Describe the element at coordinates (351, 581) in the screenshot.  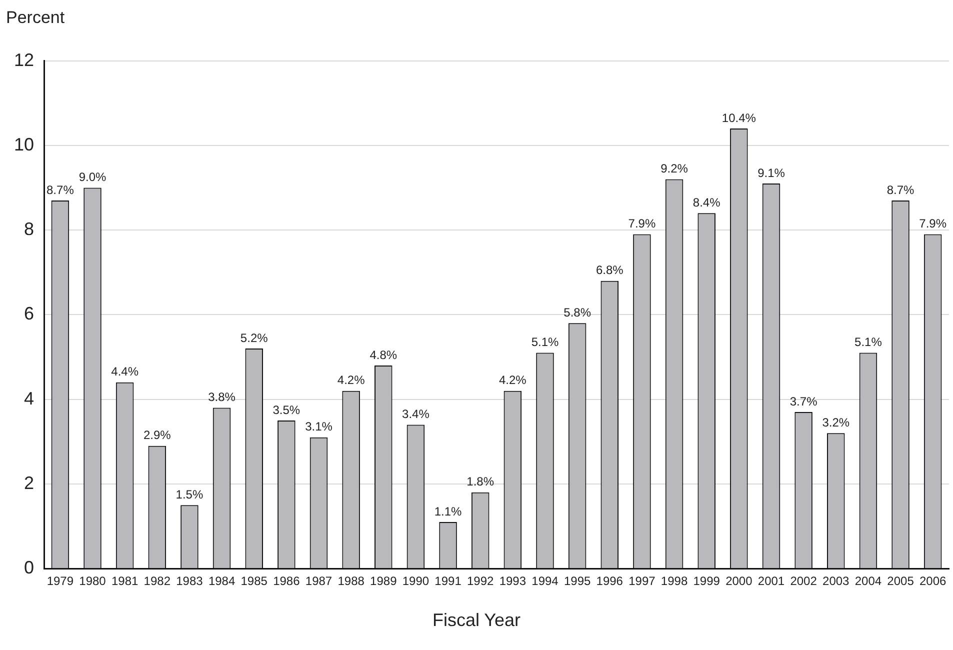
I see `x-tick-label: 1988` at that location.